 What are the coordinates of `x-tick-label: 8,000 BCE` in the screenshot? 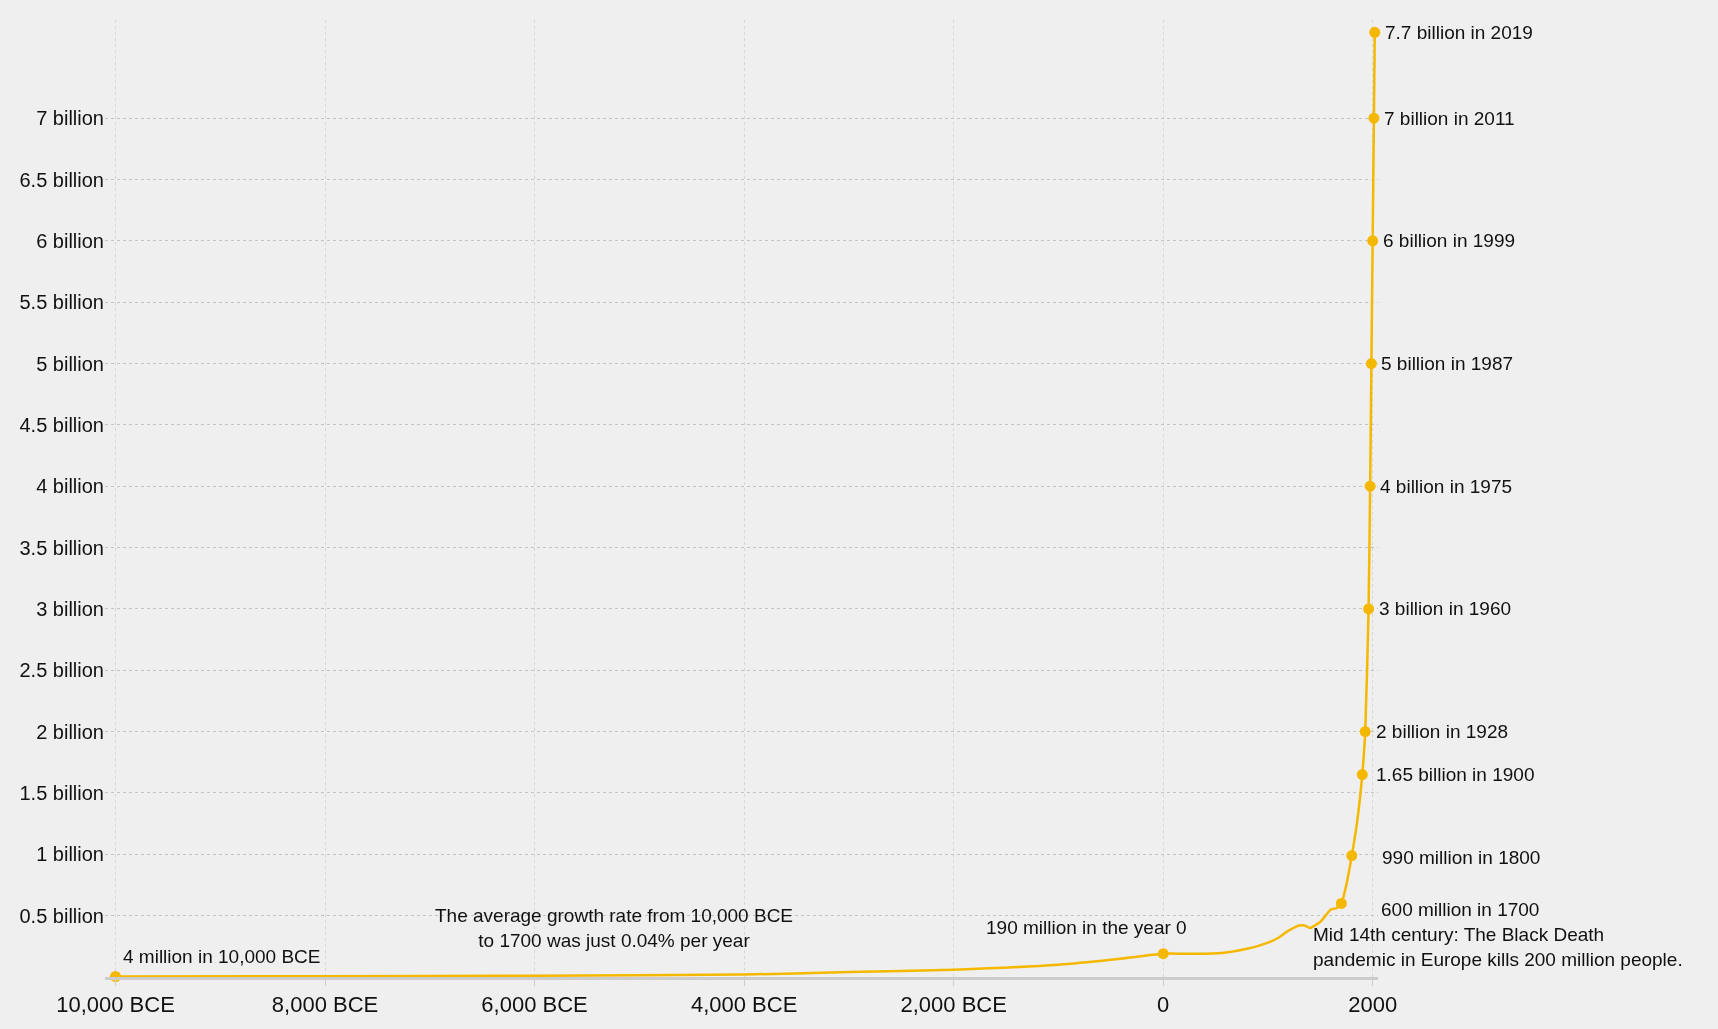 It's located at (325, 1005).